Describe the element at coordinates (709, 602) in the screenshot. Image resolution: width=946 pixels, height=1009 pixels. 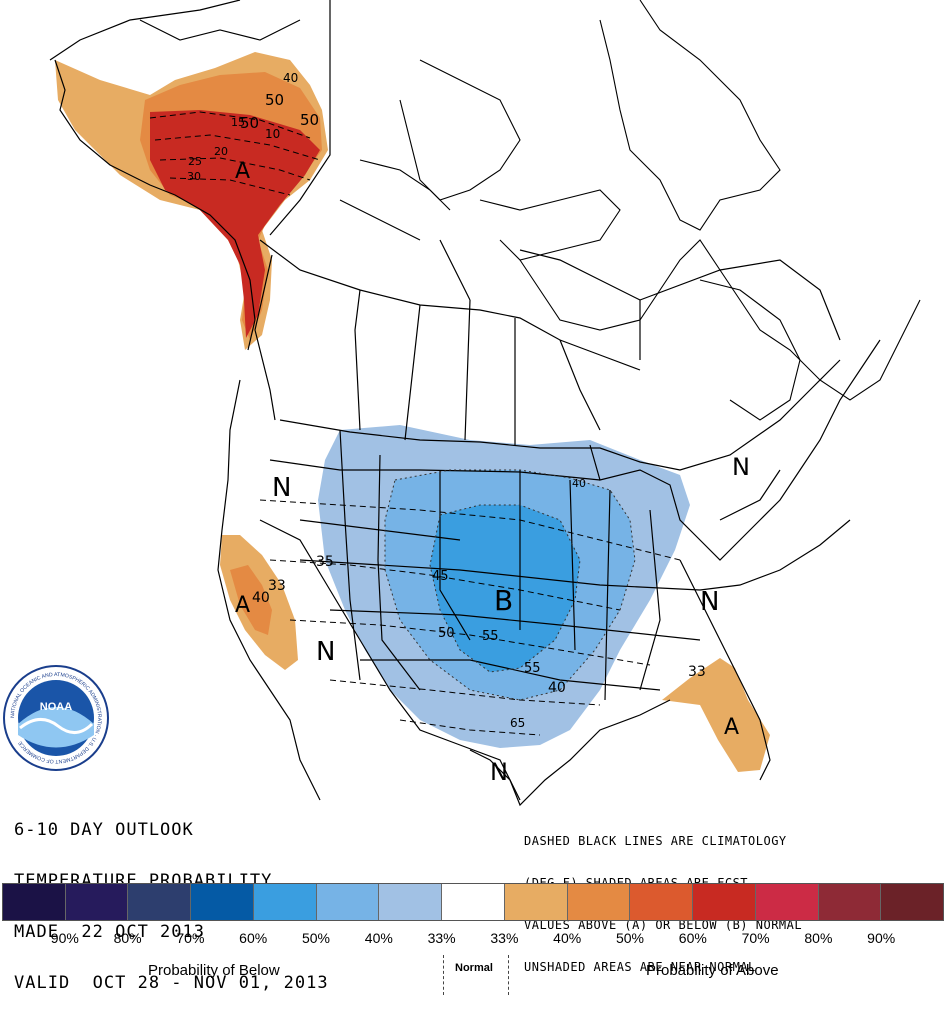
I see `east-letter: N` at that location.